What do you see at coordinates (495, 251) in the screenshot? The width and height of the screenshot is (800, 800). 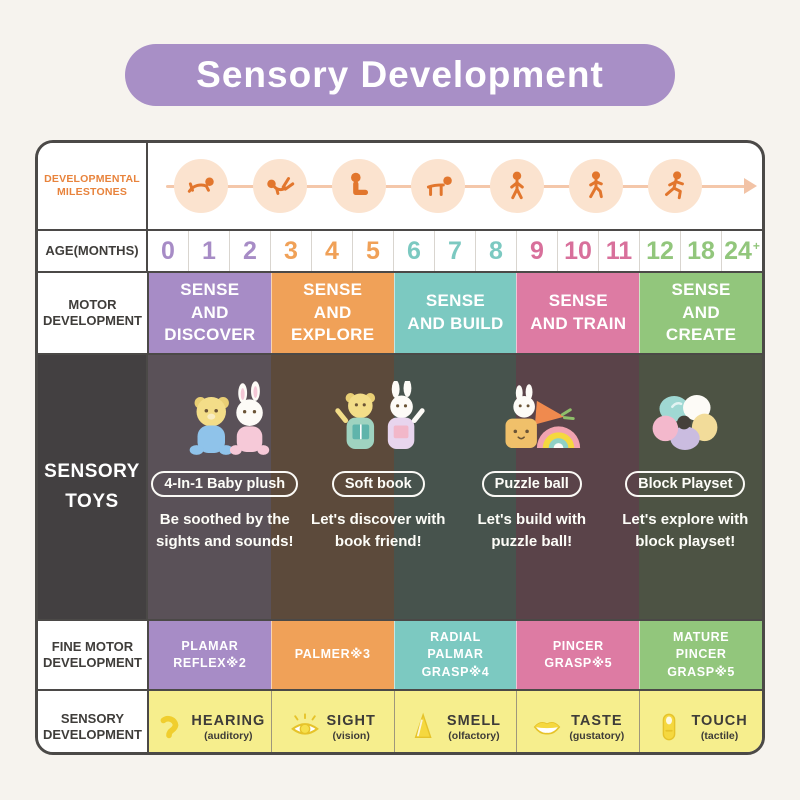 I see `age-cell: 8` at bounding box center [495, 251].